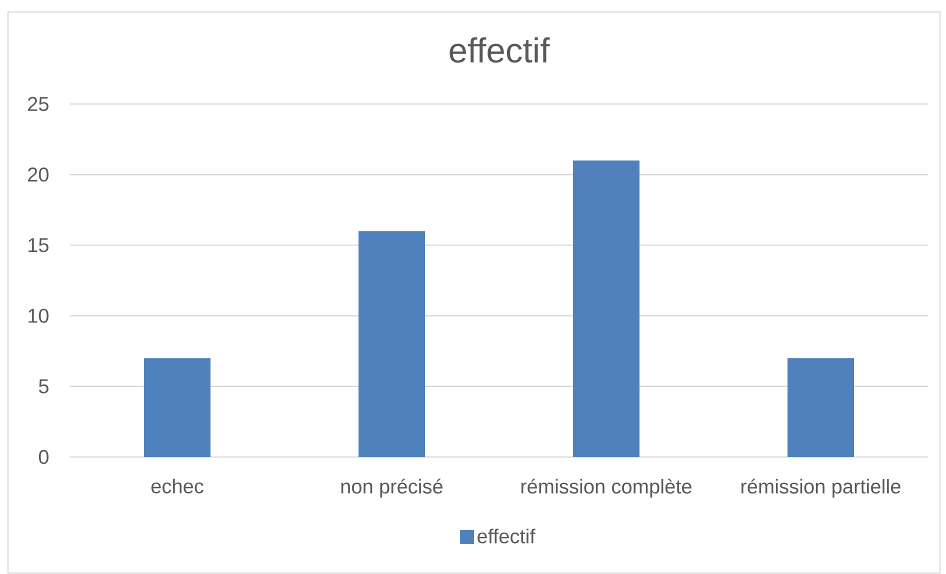 The width and height of the screenshot is (946, 574). Describe the element at coordinates (500, 50) in the screenshot. I see `chart-title: effectif` at that location.